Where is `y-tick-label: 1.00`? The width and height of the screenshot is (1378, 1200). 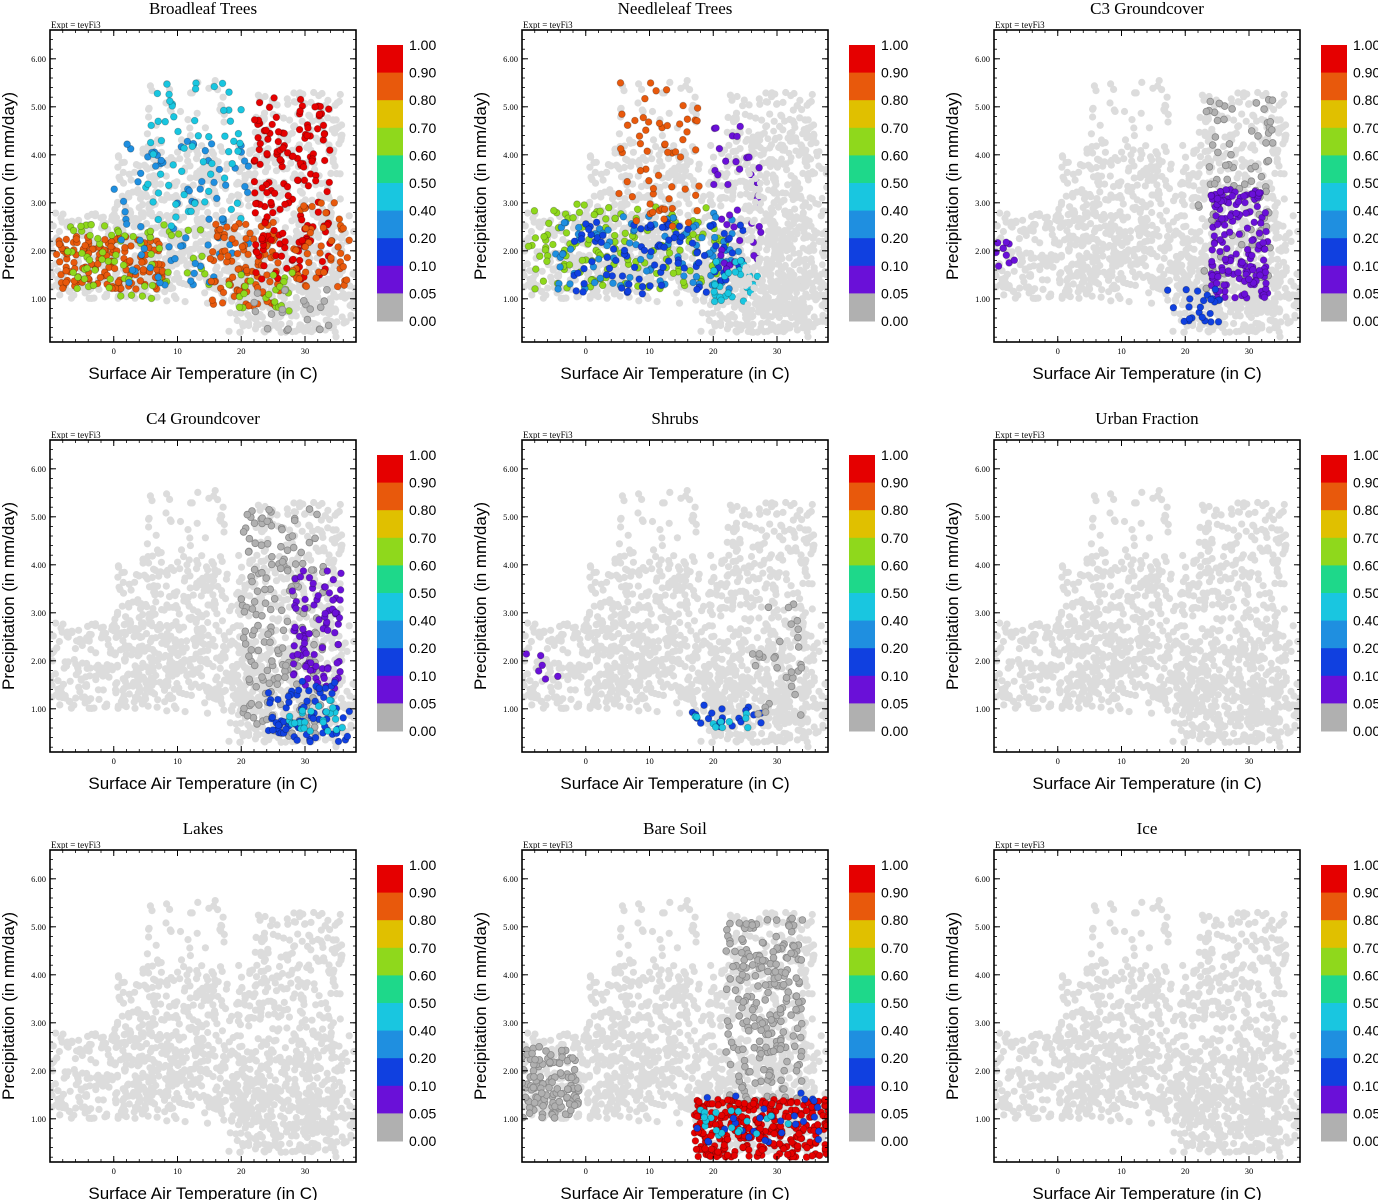
y-tick-label: 1.00 is located at coordinates (510, 299).